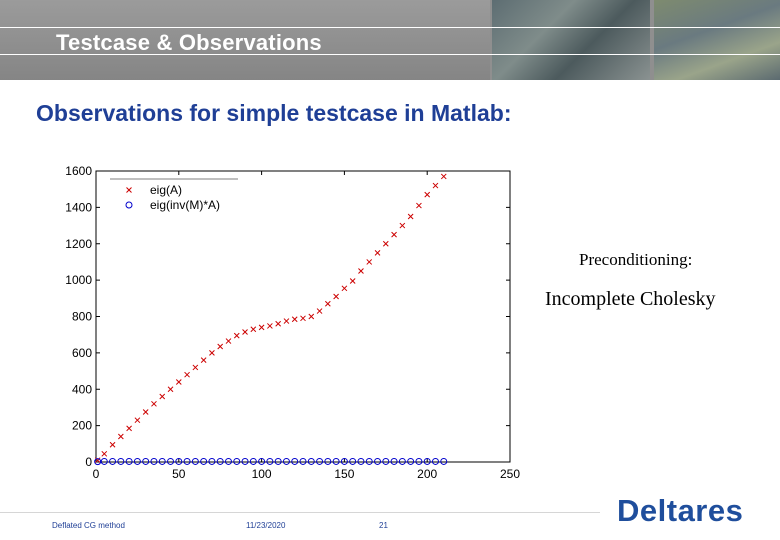  I want to click on y-tick-label: 1400, so click(78, 207).